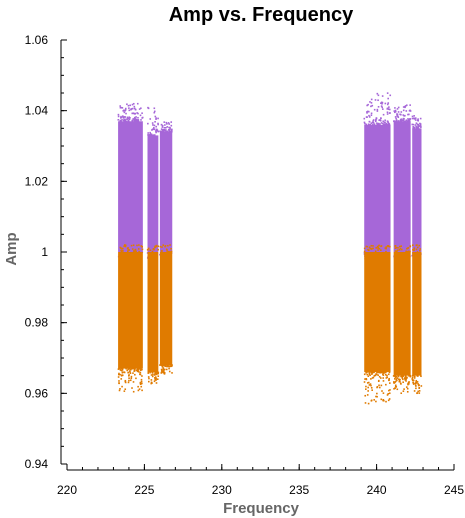  I want to click on x-tick-label: 230, so click(222, 490).